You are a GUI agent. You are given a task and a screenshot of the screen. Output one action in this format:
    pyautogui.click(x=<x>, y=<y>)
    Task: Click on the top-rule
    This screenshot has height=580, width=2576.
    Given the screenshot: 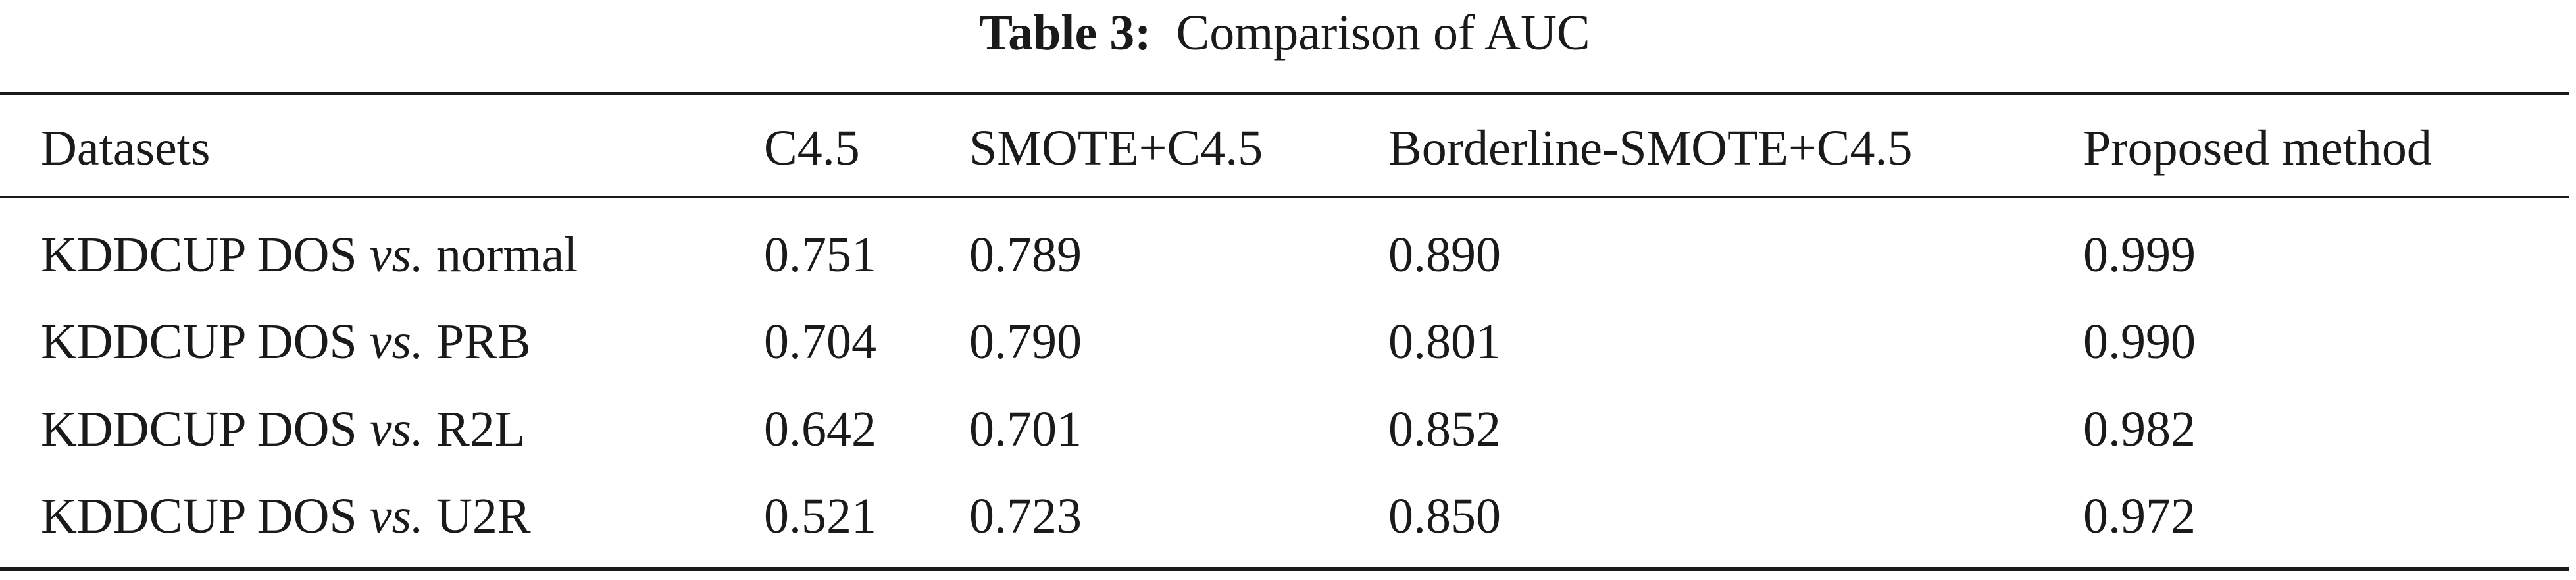 What is the action you would take?
    pyautogui.click(x=1284, y=93)
    